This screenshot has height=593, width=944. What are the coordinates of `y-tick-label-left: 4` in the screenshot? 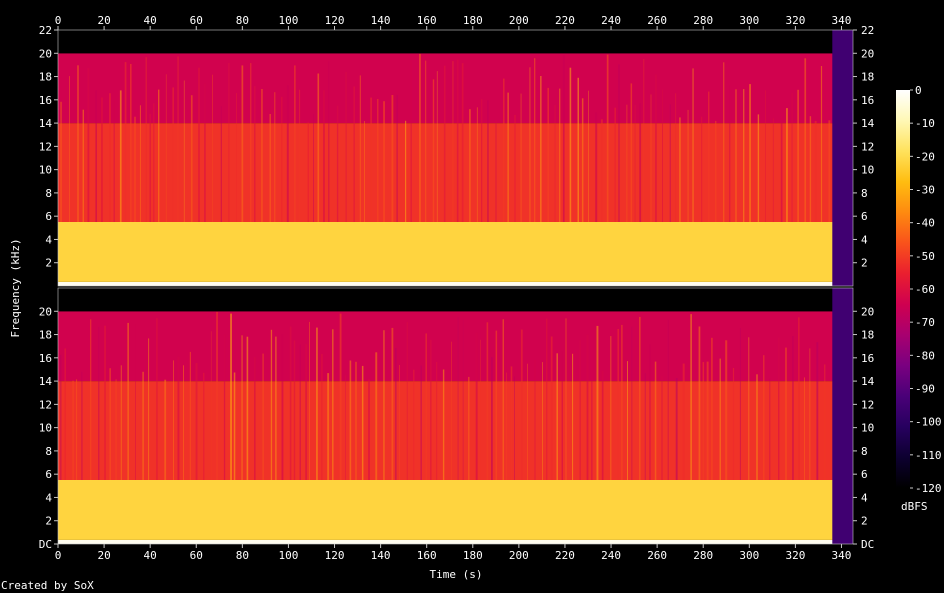 It's located at (48, 239).